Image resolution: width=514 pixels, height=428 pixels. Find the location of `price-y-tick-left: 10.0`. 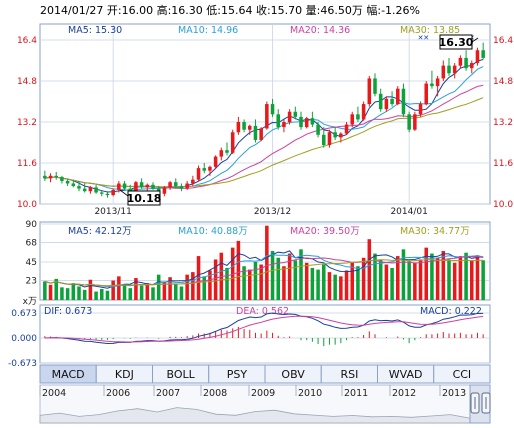

price-y-tick-left: 10.0 is located at coordinates (27, 205).